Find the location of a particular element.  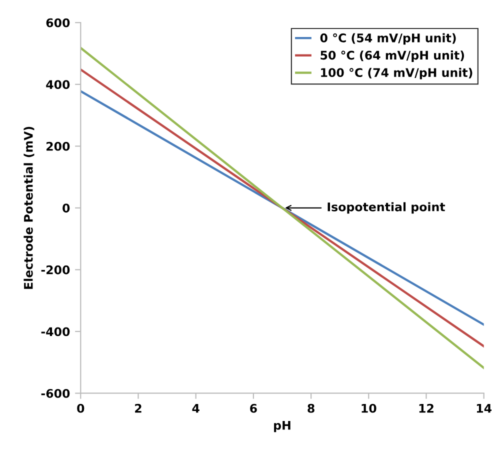

x-tick-label: 8 is located at coordinates (311, 408).